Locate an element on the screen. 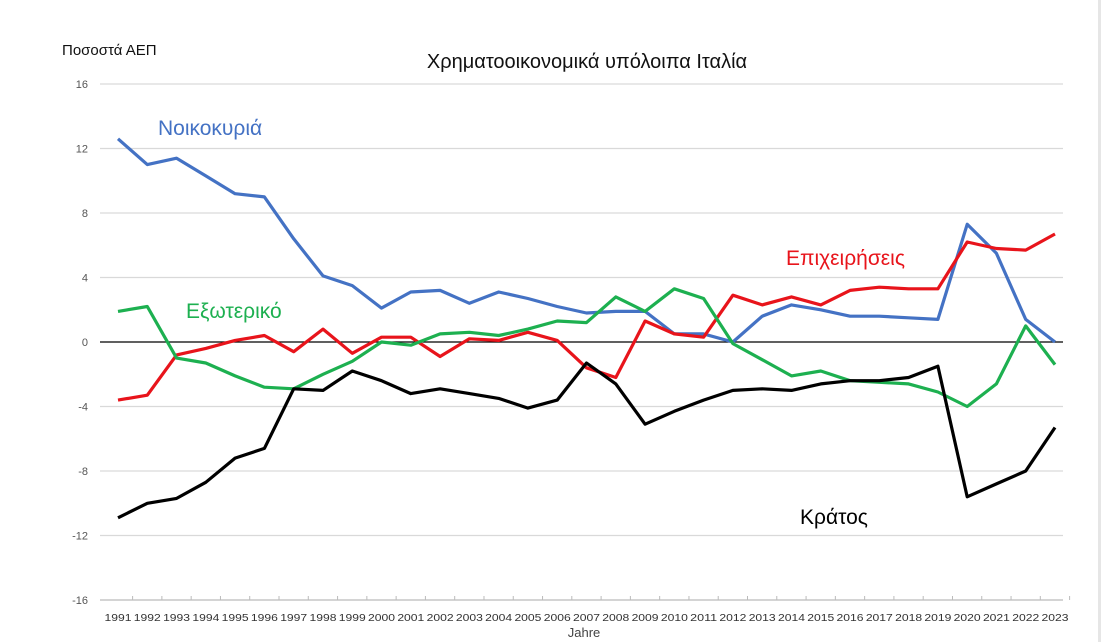 This screenshot has width=1101, height=642. x-tick-label: 2015 is located at coordinates (821, 618).